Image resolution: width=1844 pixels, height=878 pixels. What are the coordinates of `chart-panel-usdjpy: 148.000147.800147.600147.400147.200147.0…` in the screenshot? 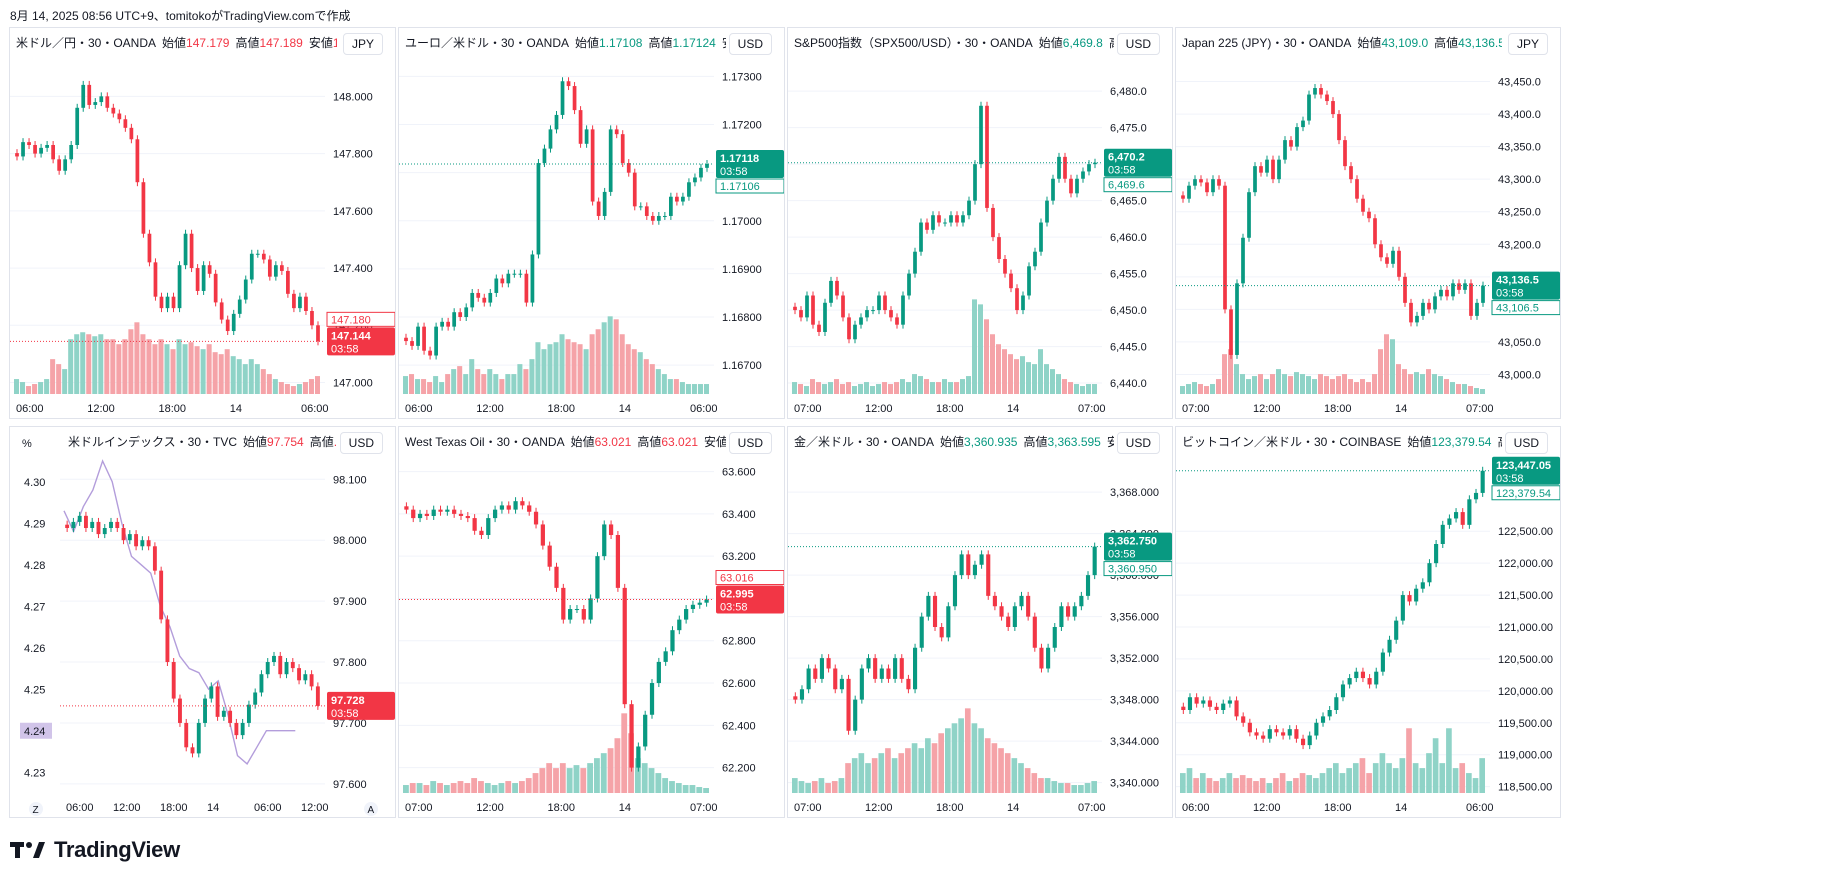 It's located at (202, 223).